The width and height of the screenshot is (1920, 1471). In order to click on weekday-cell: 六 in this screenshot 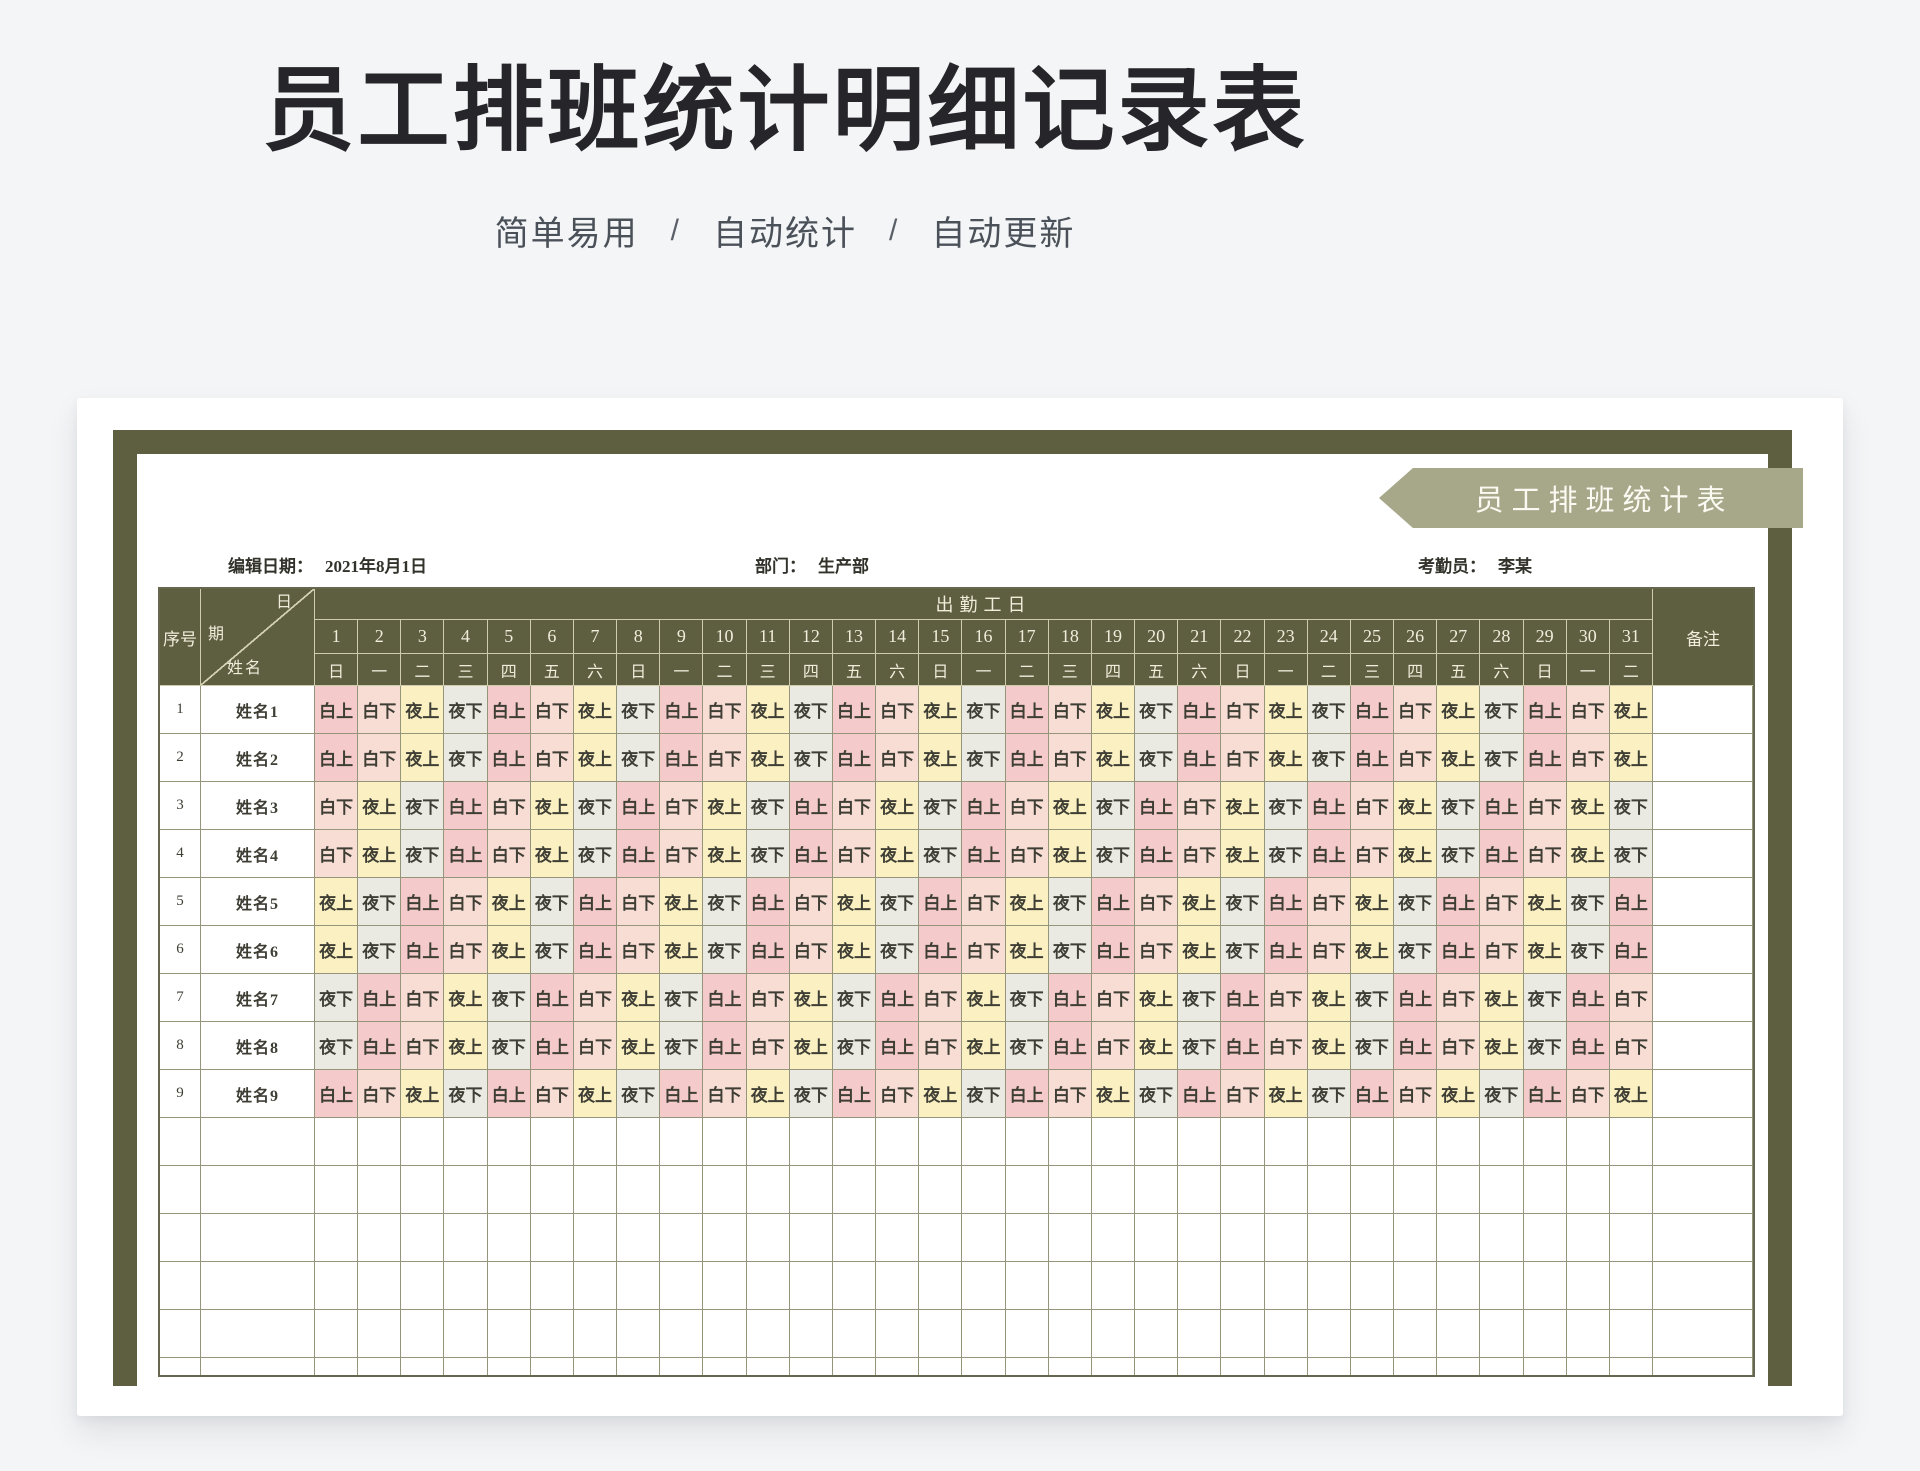, I will do `click(1502, 670)`.